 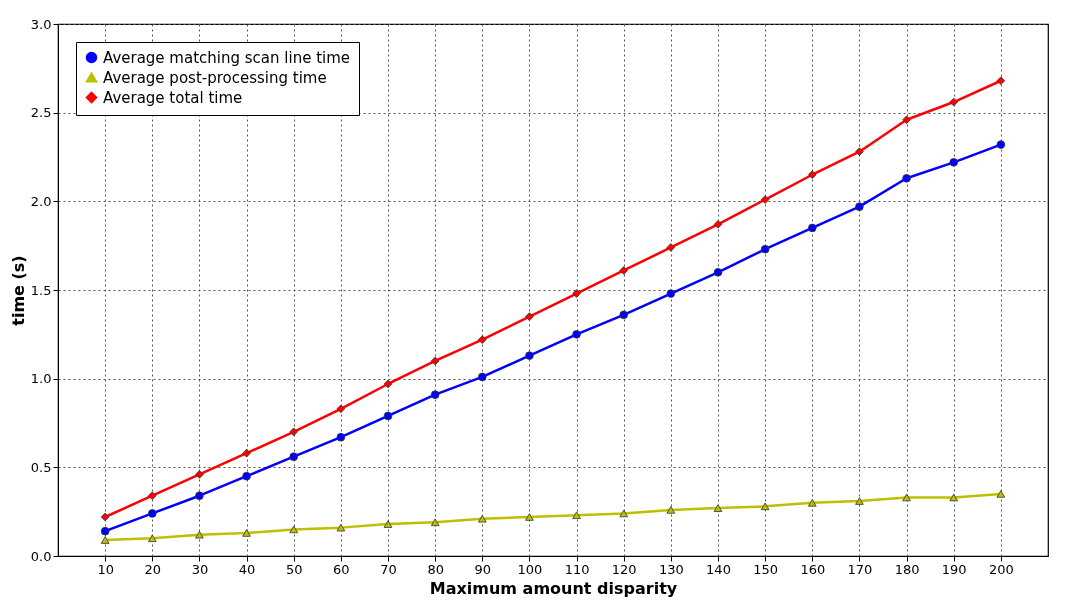 What do you see at coordinates (718, 569) in the screenshot?
I see `x-tick-label: 140` at bounding box center [718, 569].